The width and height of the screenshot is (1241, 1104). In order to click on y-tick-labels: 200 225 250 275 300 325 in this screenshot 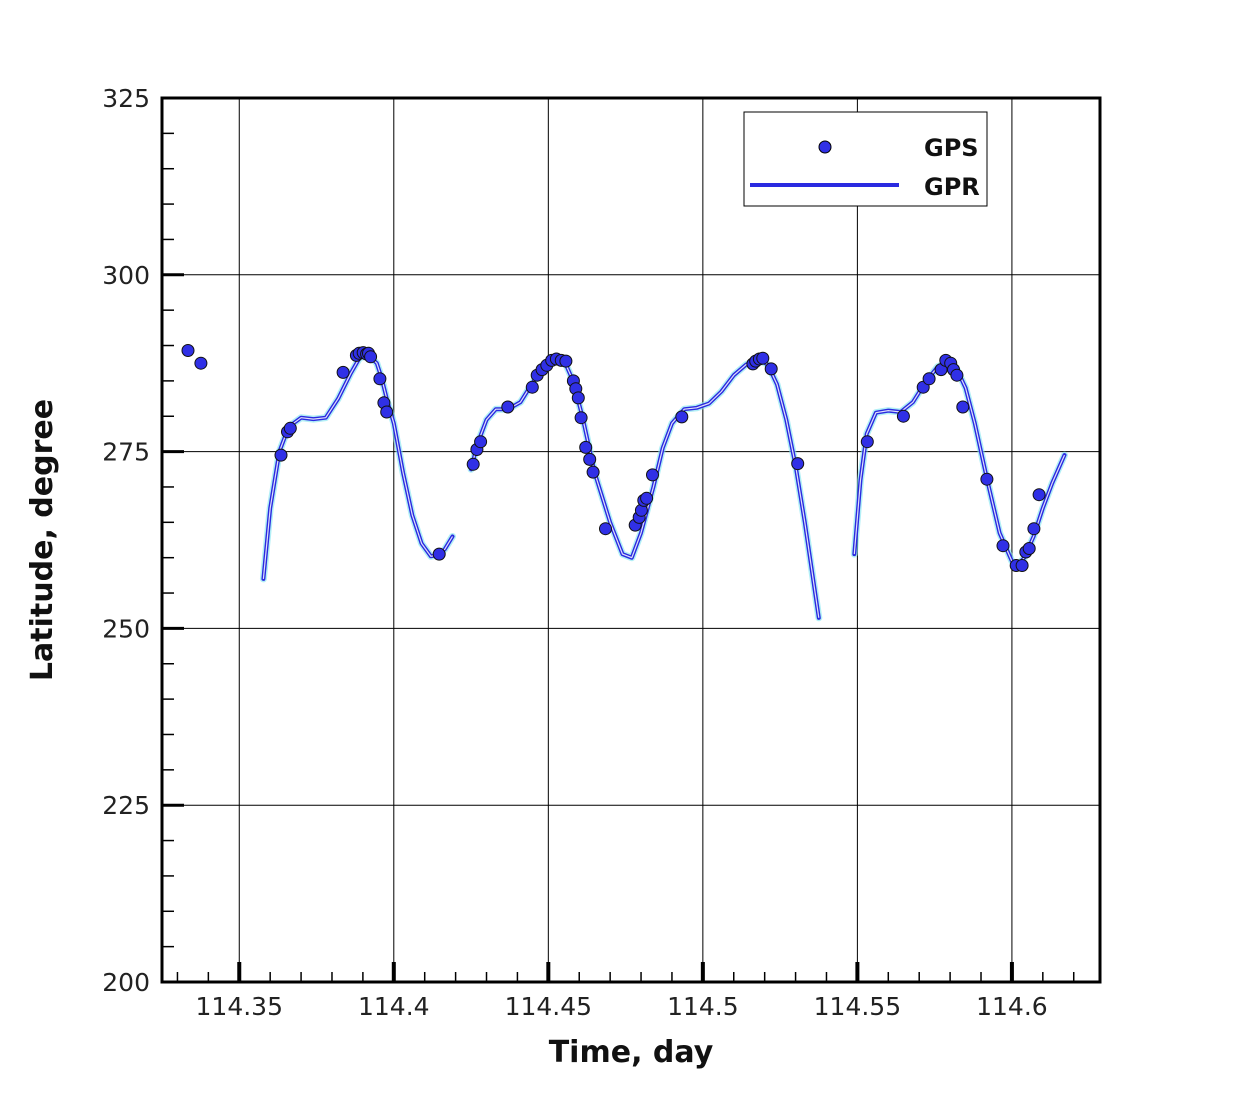, I will do `click(126, 540)`.